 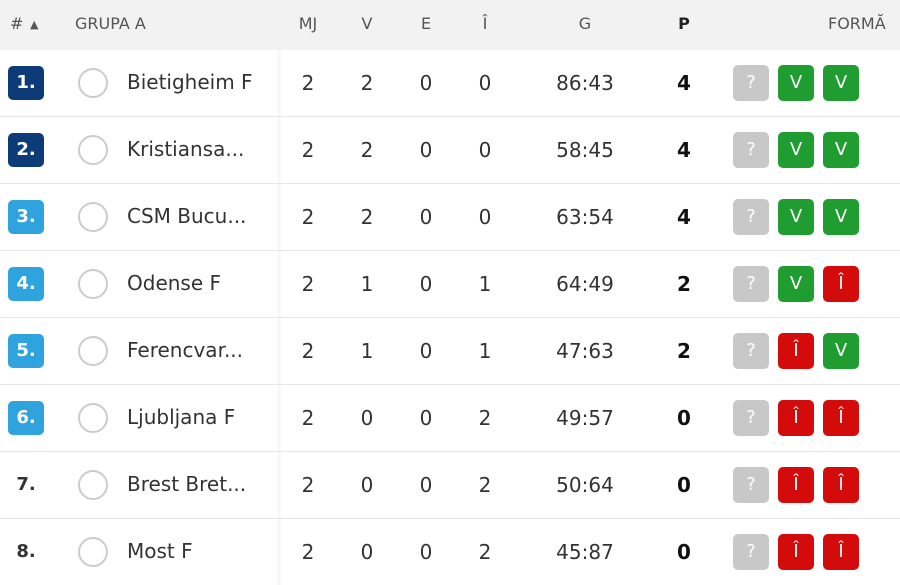 What do you see at coordinates (26, 217) in the screenshot?
I see `rank-badge: 3.` at bounding box center [26, 217].